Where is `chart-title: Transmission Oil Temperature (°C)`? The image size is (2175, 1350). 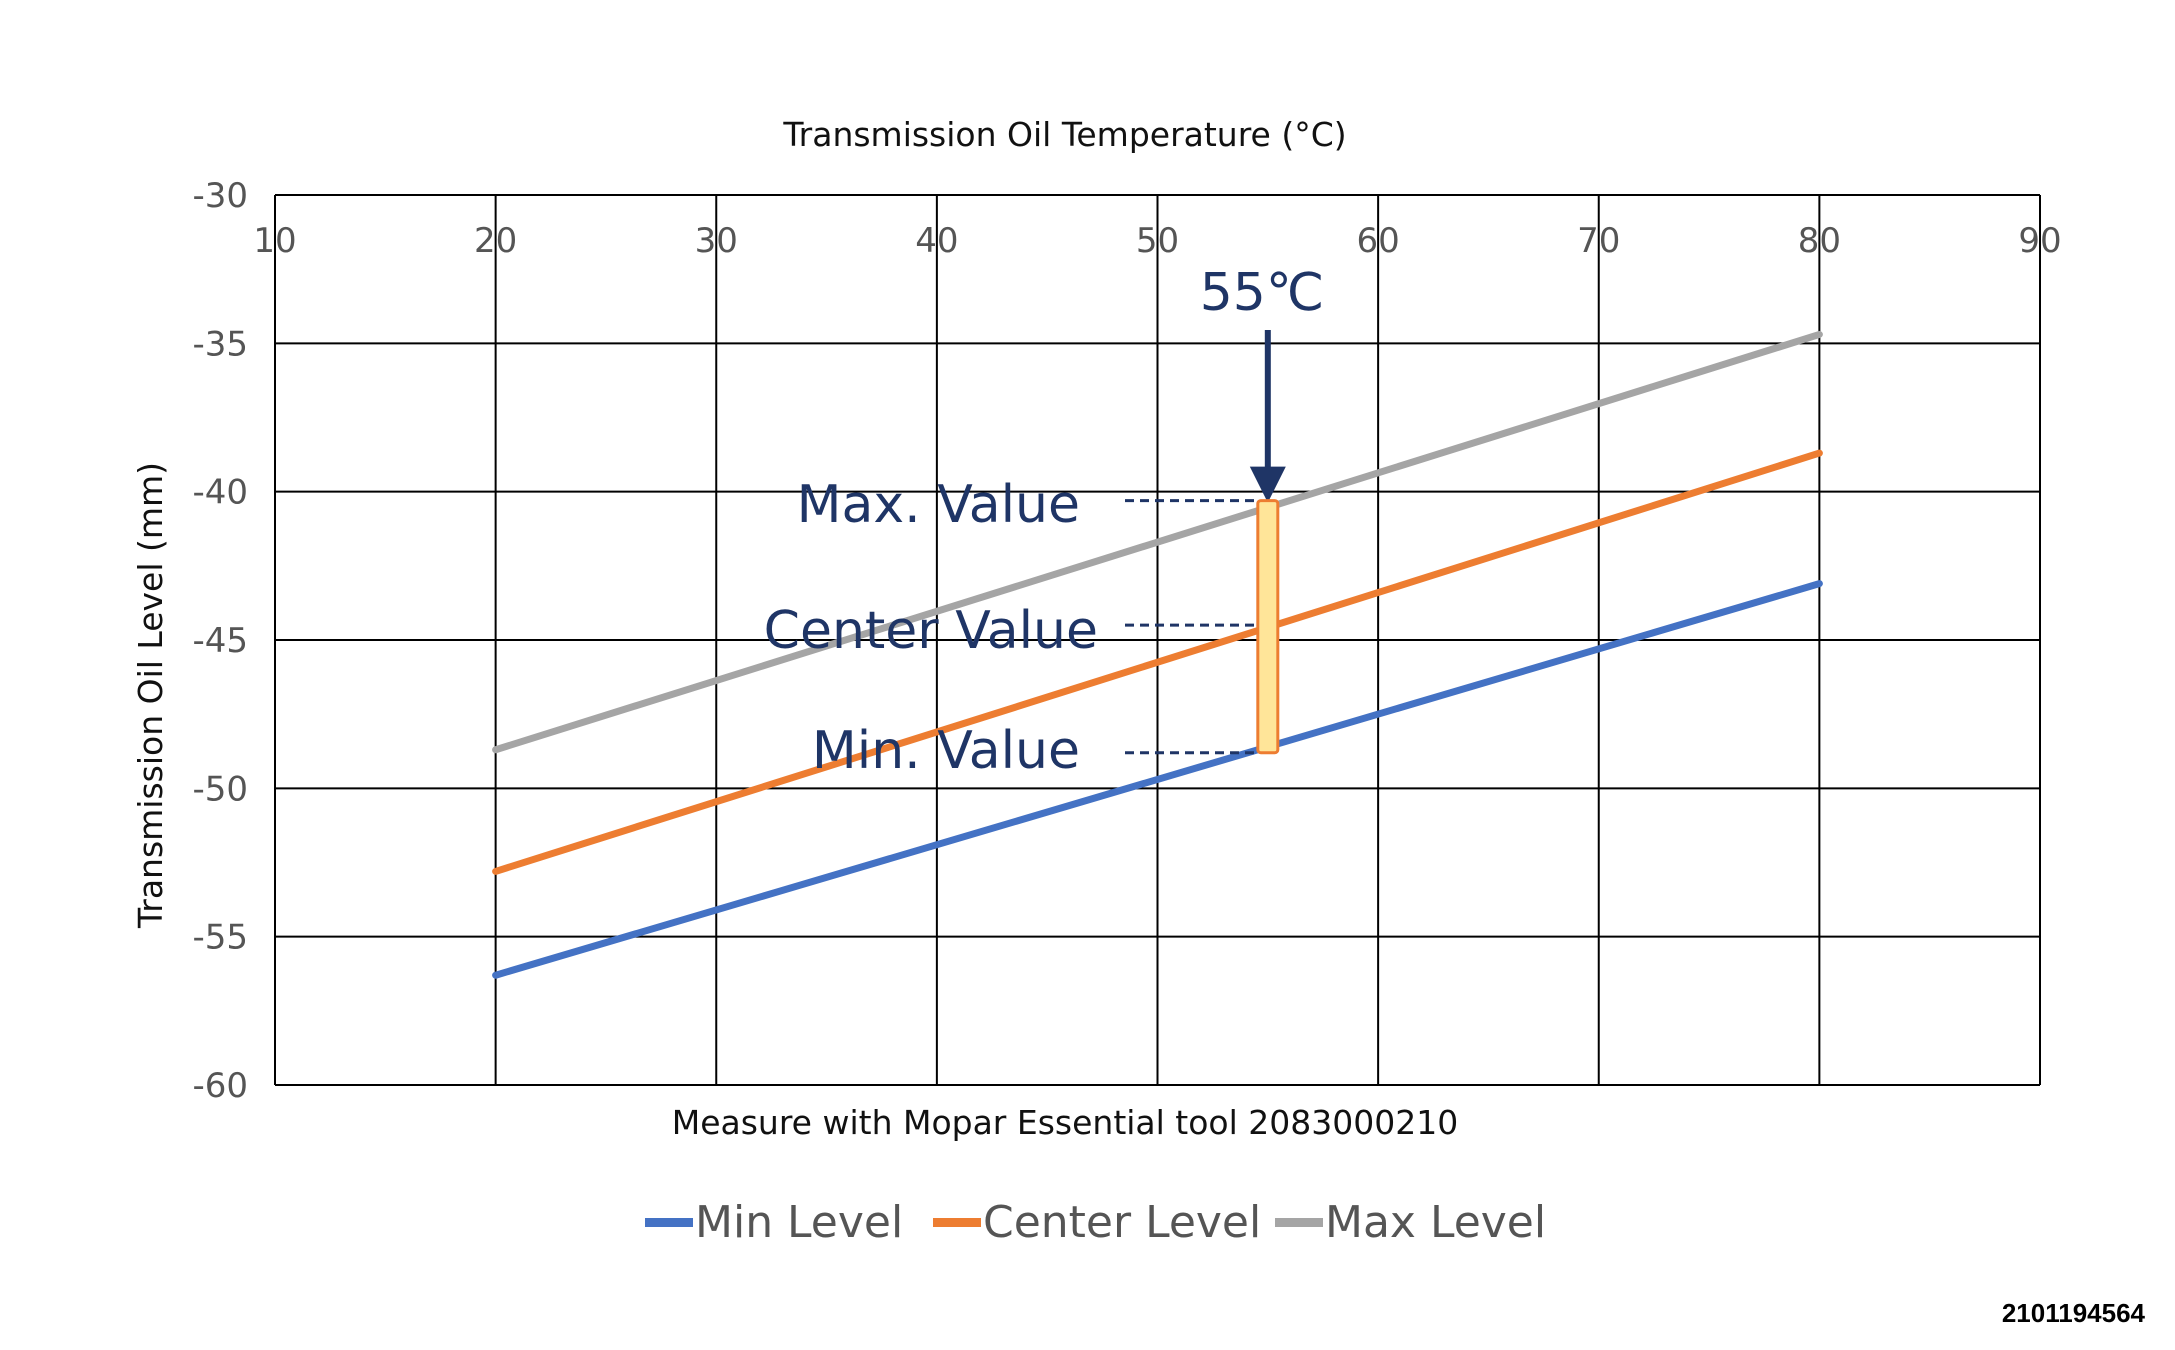 chart-title: Transmission Oil Temperature (°C) is located at coordinates (1064, 134).